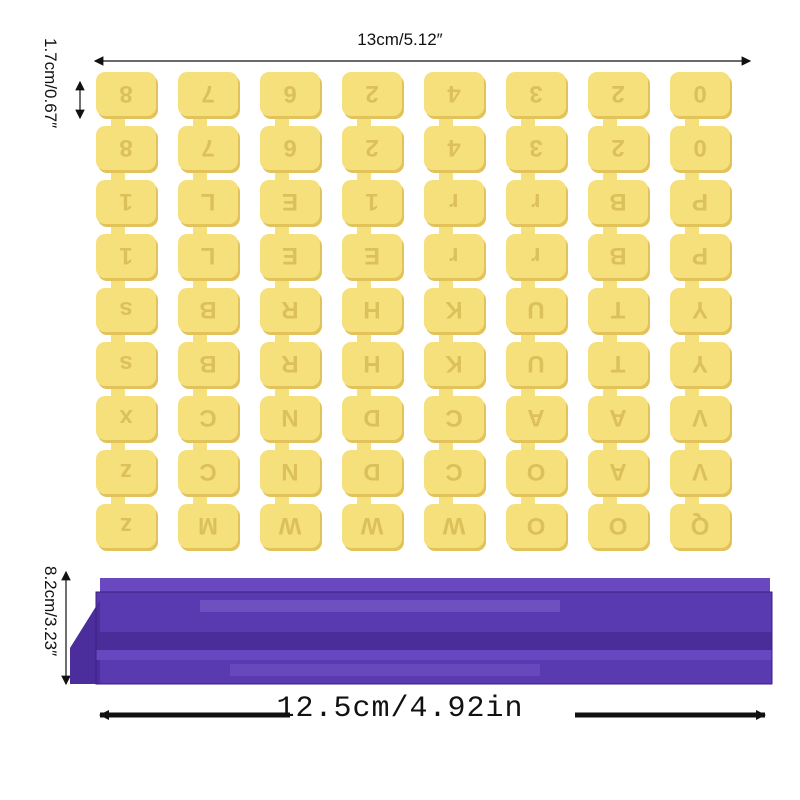  I want to click on stamp-character: 4, so click(454, 93).